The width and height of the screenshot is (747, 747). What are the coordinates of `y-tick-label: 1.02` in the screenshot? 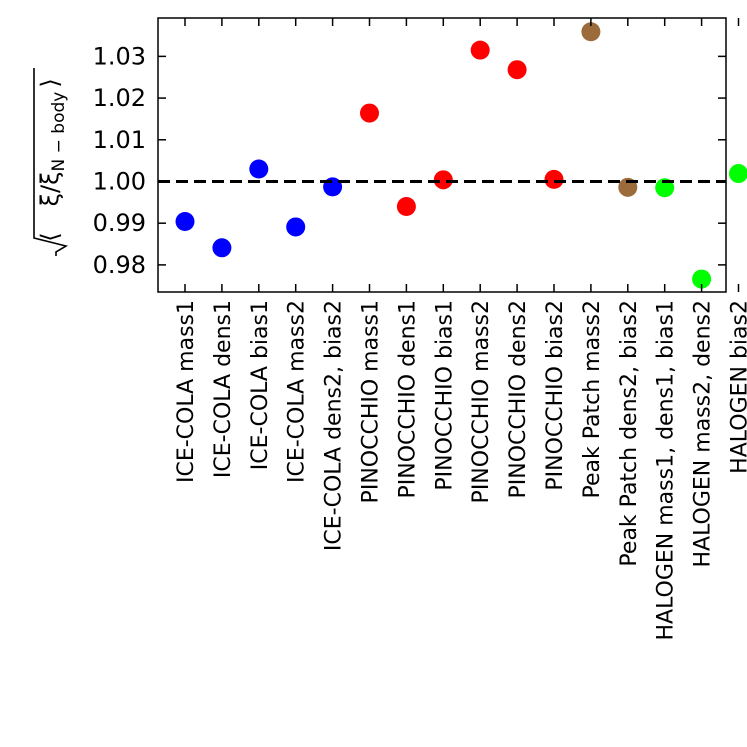 It's located at (119, 98).